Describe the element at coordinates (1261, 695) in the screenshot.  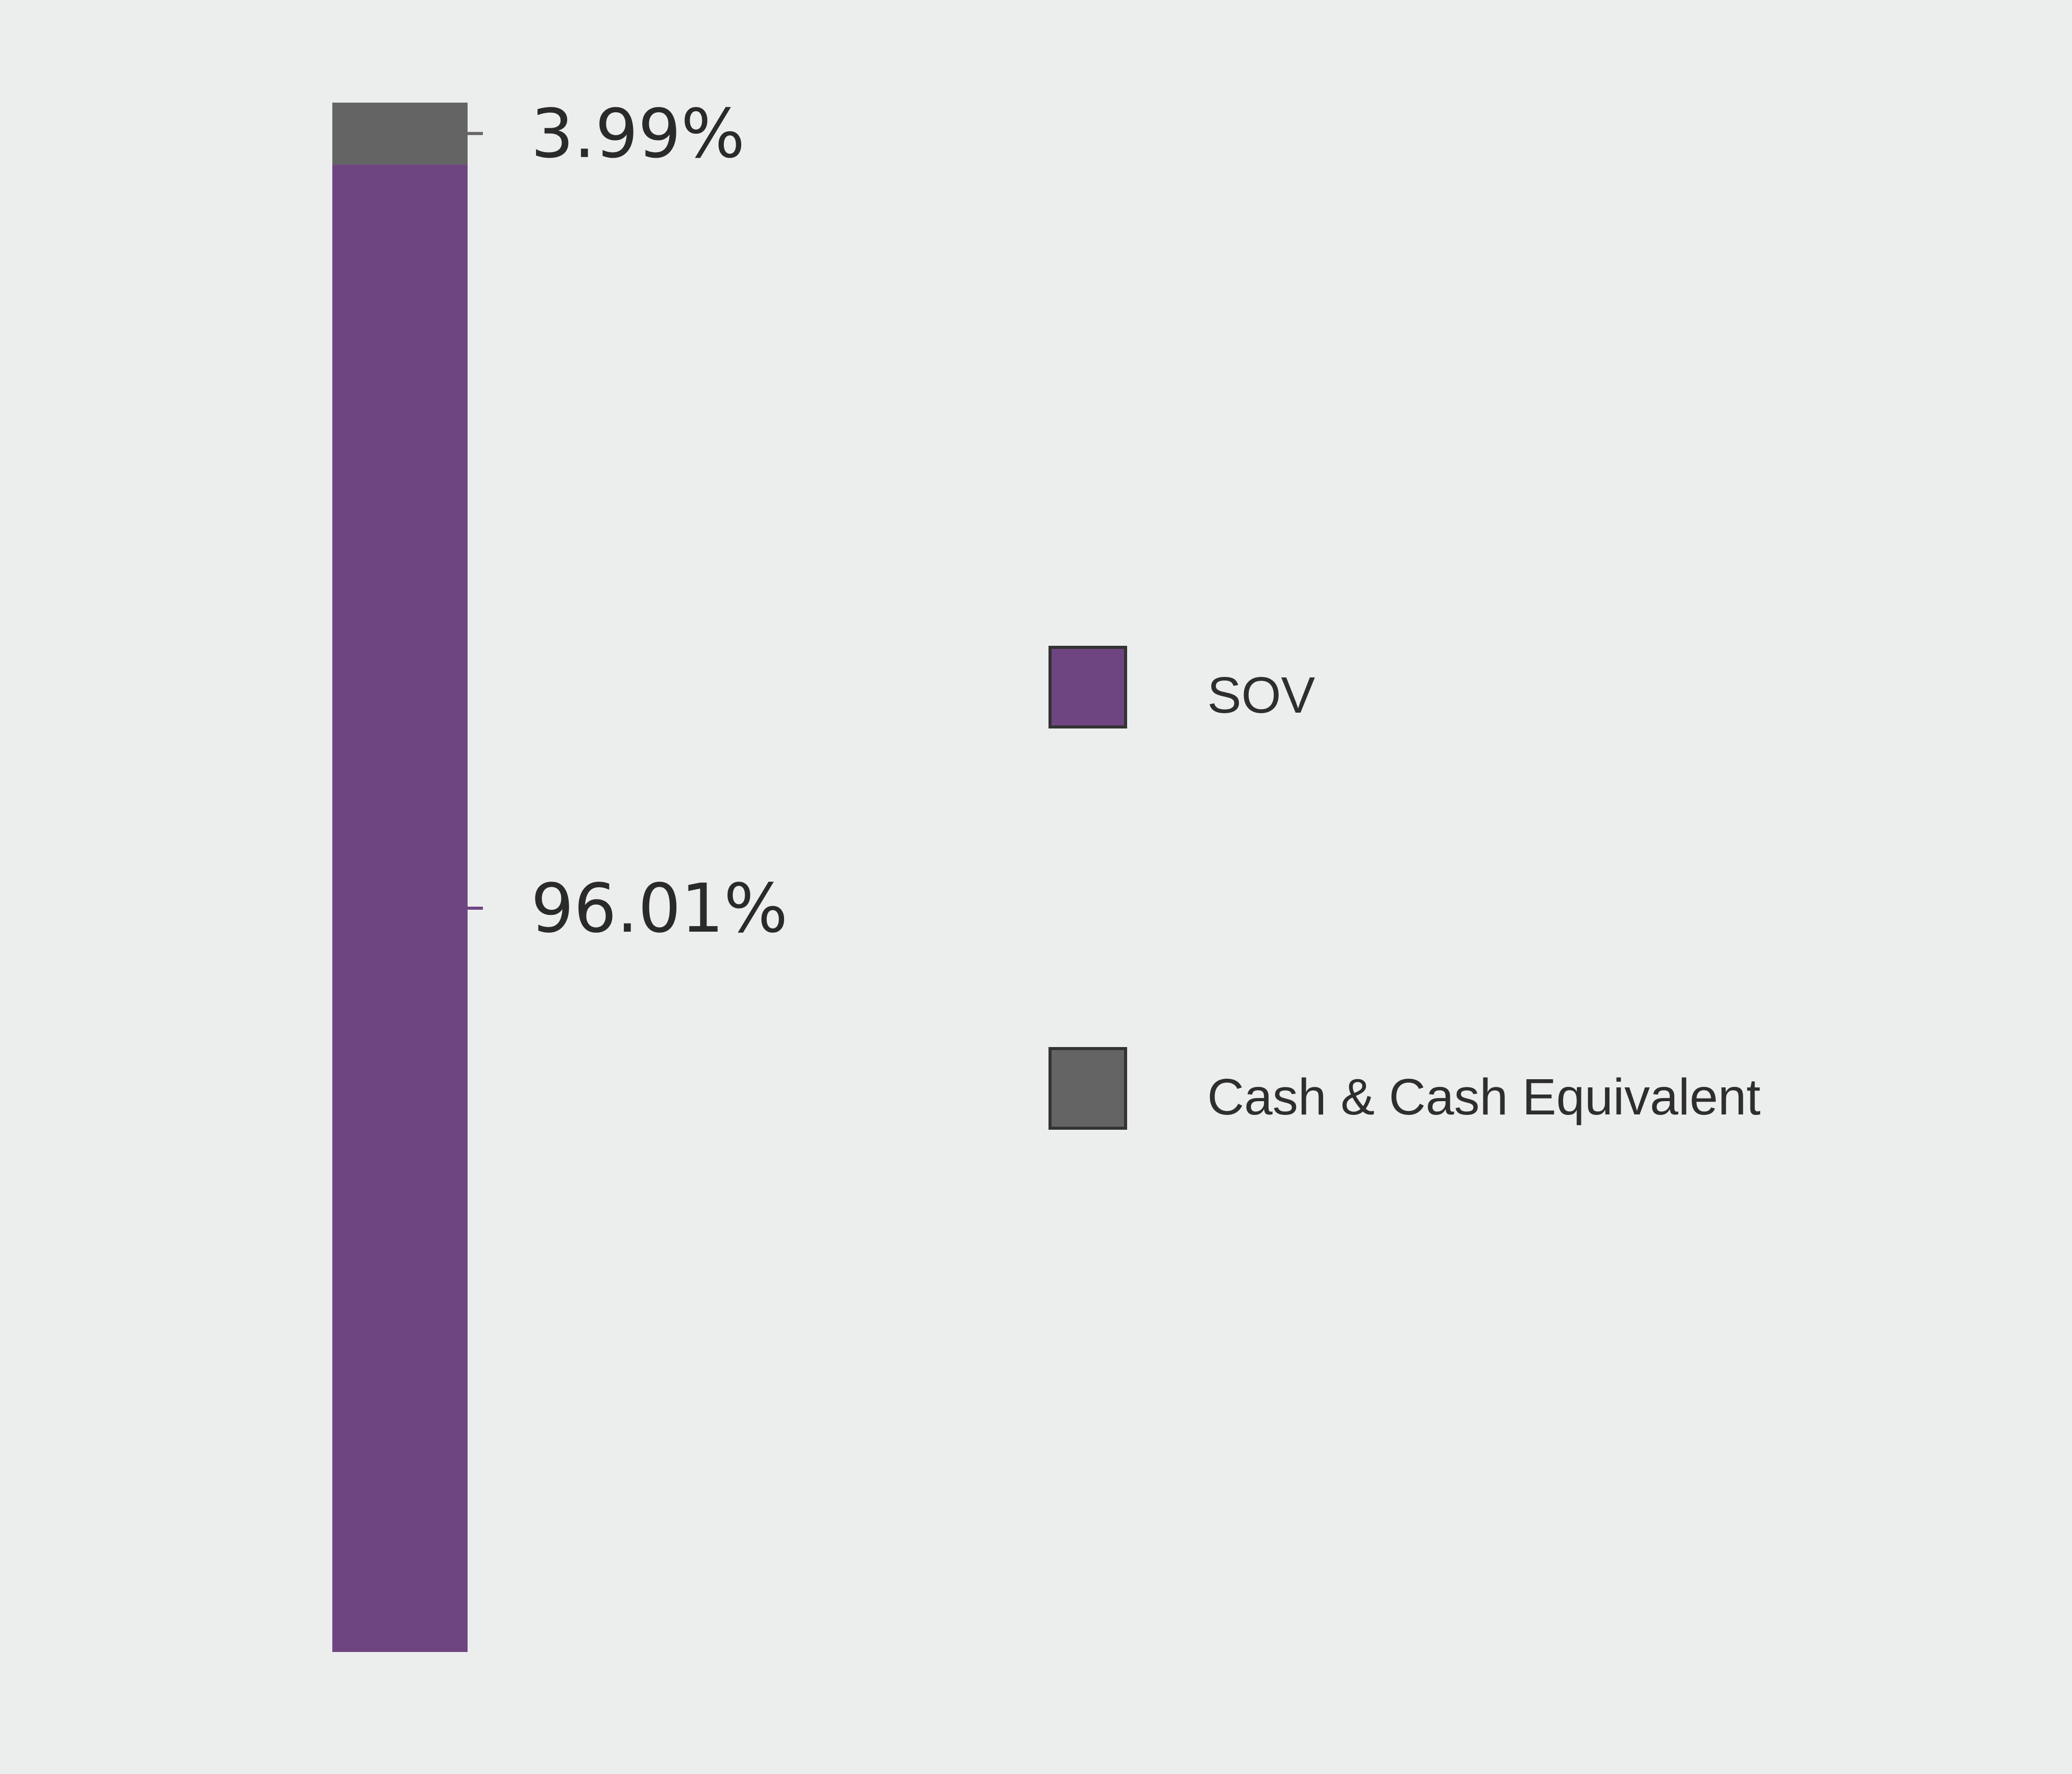
I see `legend-label-sov: SOV` at that location.